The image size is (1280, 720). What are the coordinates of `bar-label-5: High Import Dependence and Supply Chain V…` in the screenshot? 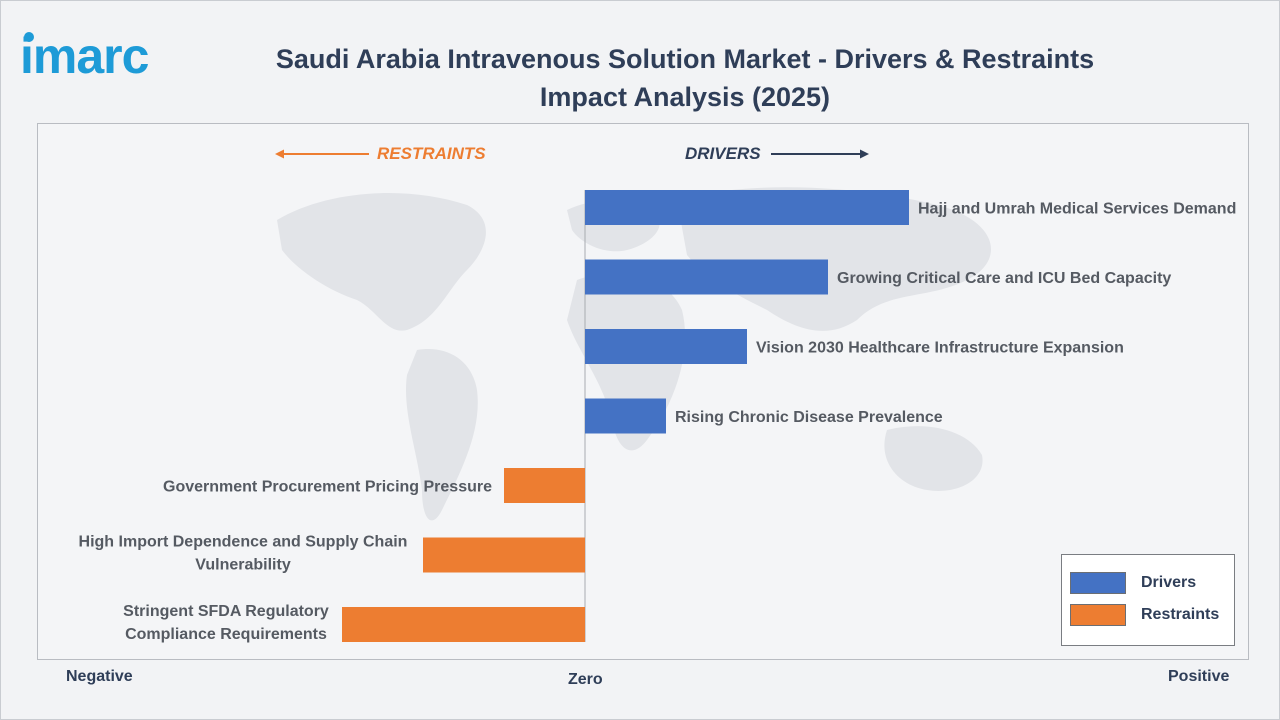 It's located at (243, 554).